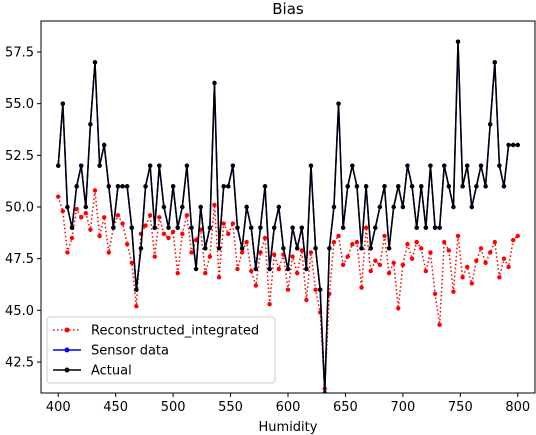 Image resolution: width=536 pixels, height=435 pixels. I want to click on x-tick-label: 700, so click(402, 407).